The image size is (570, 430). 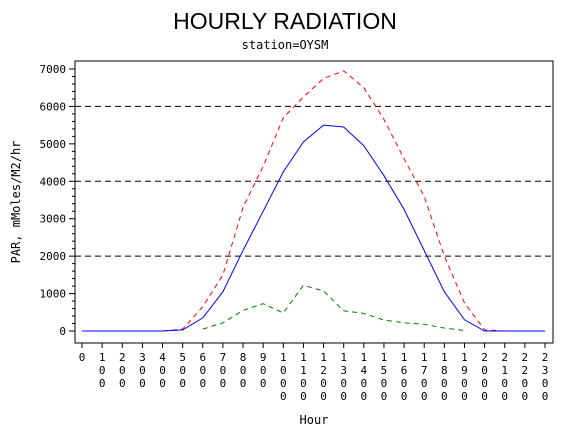 I want to click on y-tick-label-7000: 7000, so click(x=53, y=69).